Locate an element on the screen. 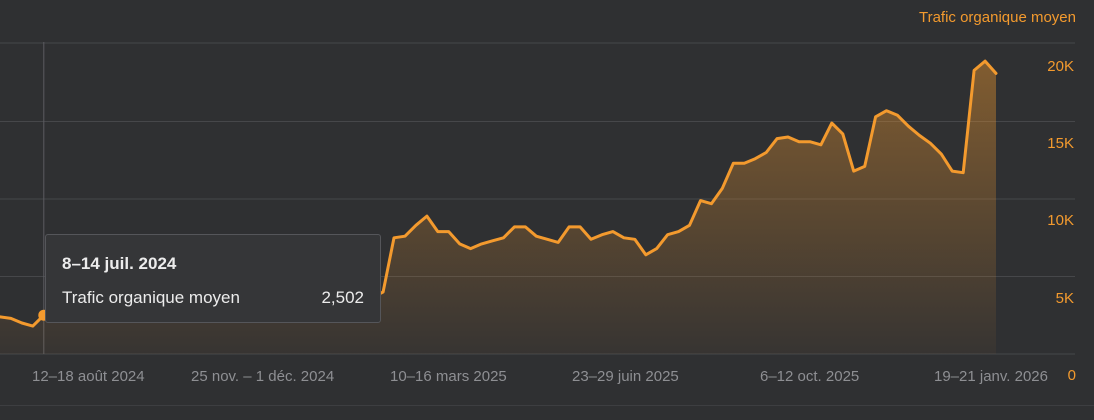  y-tick-label: 5K is located at coordinates (1064, 298).